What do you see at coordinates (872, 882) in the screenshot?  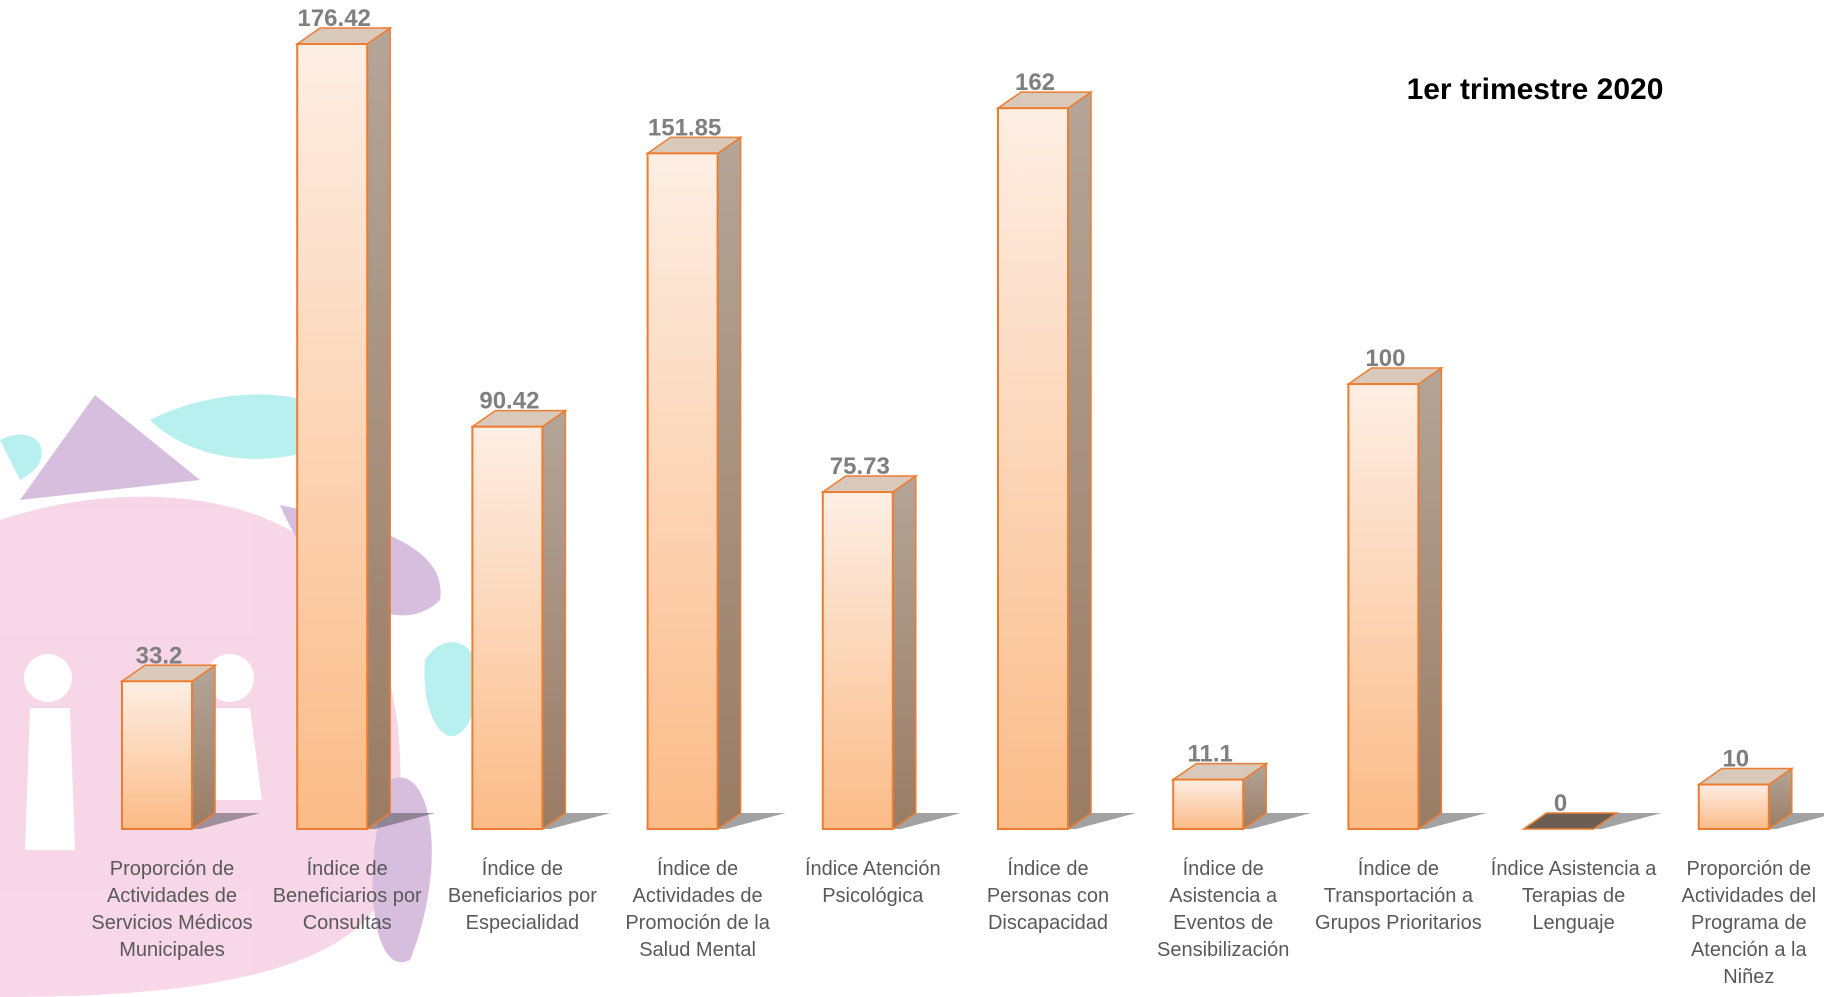 I see `x-tick-label: Índice Atención Psicológica` at bounding box center [872, 882].